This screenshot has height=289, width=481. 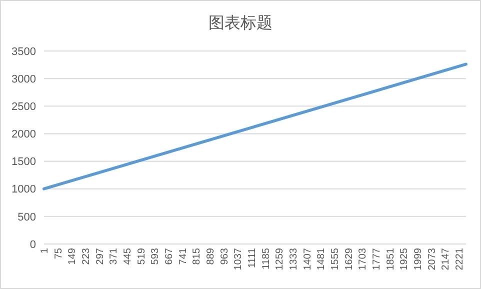 I want to click on x-tick-label: 519, so click(x=142, y=256).